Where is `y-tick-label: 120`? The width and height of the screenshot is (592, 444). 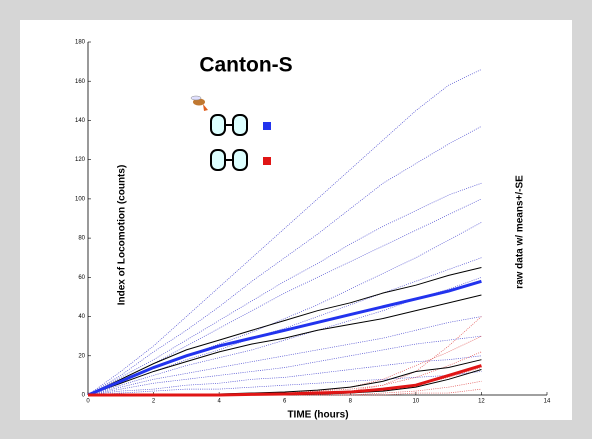 y-tick-label: 120 is located at coordinates (80, 160).